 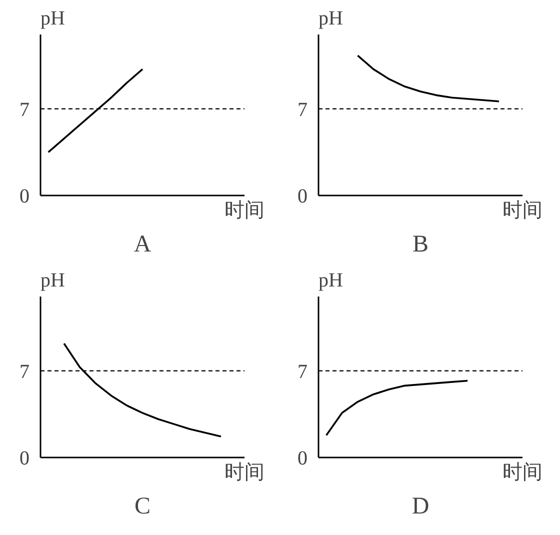 I want to click on text: D, so click(x=421, y=507).